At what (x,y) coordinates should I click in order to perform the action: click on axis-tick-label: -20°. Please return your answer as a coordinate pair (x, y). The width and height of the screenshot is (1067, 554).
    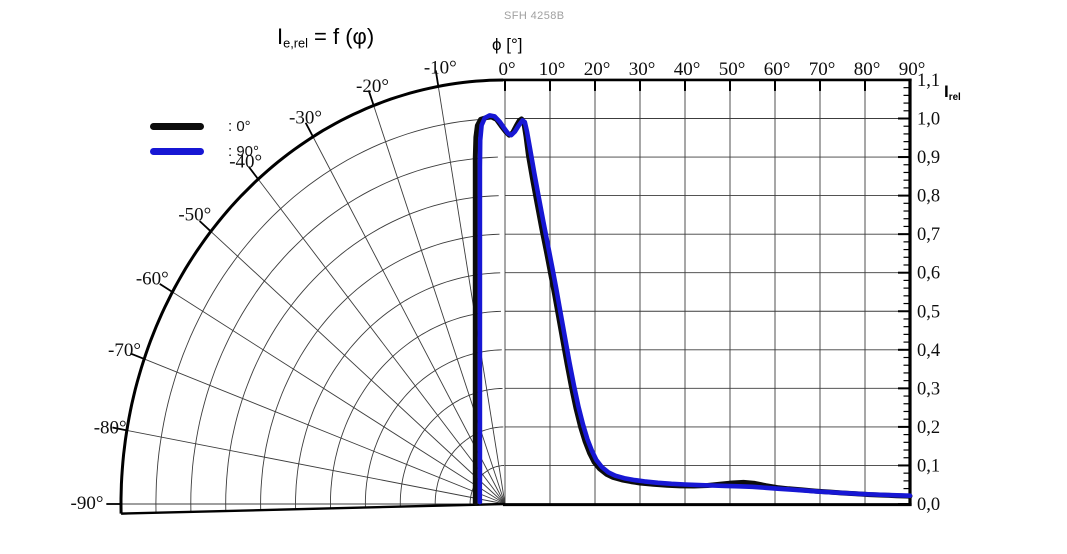
    Looking at the image, I should click on (372, 86).